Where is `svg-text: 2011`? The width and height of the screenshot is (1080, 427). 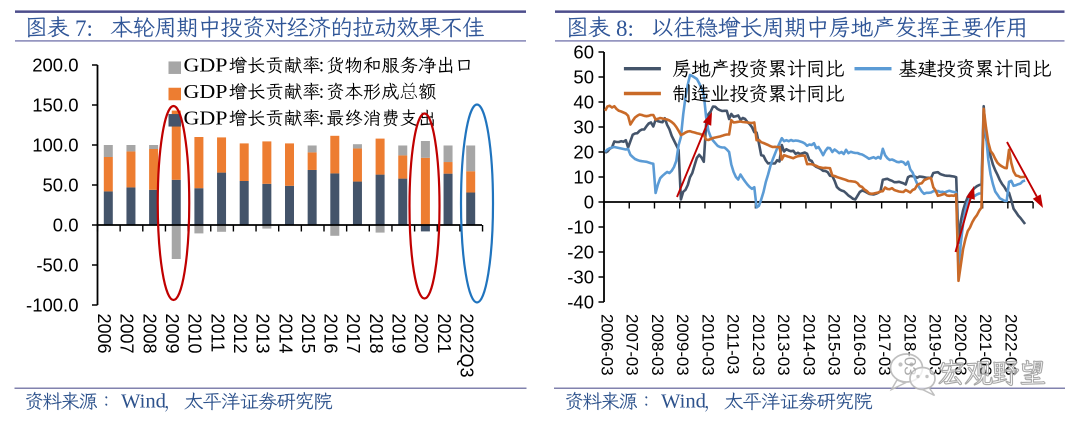
svg-text: 2011 is located at coordinates (217, 333).